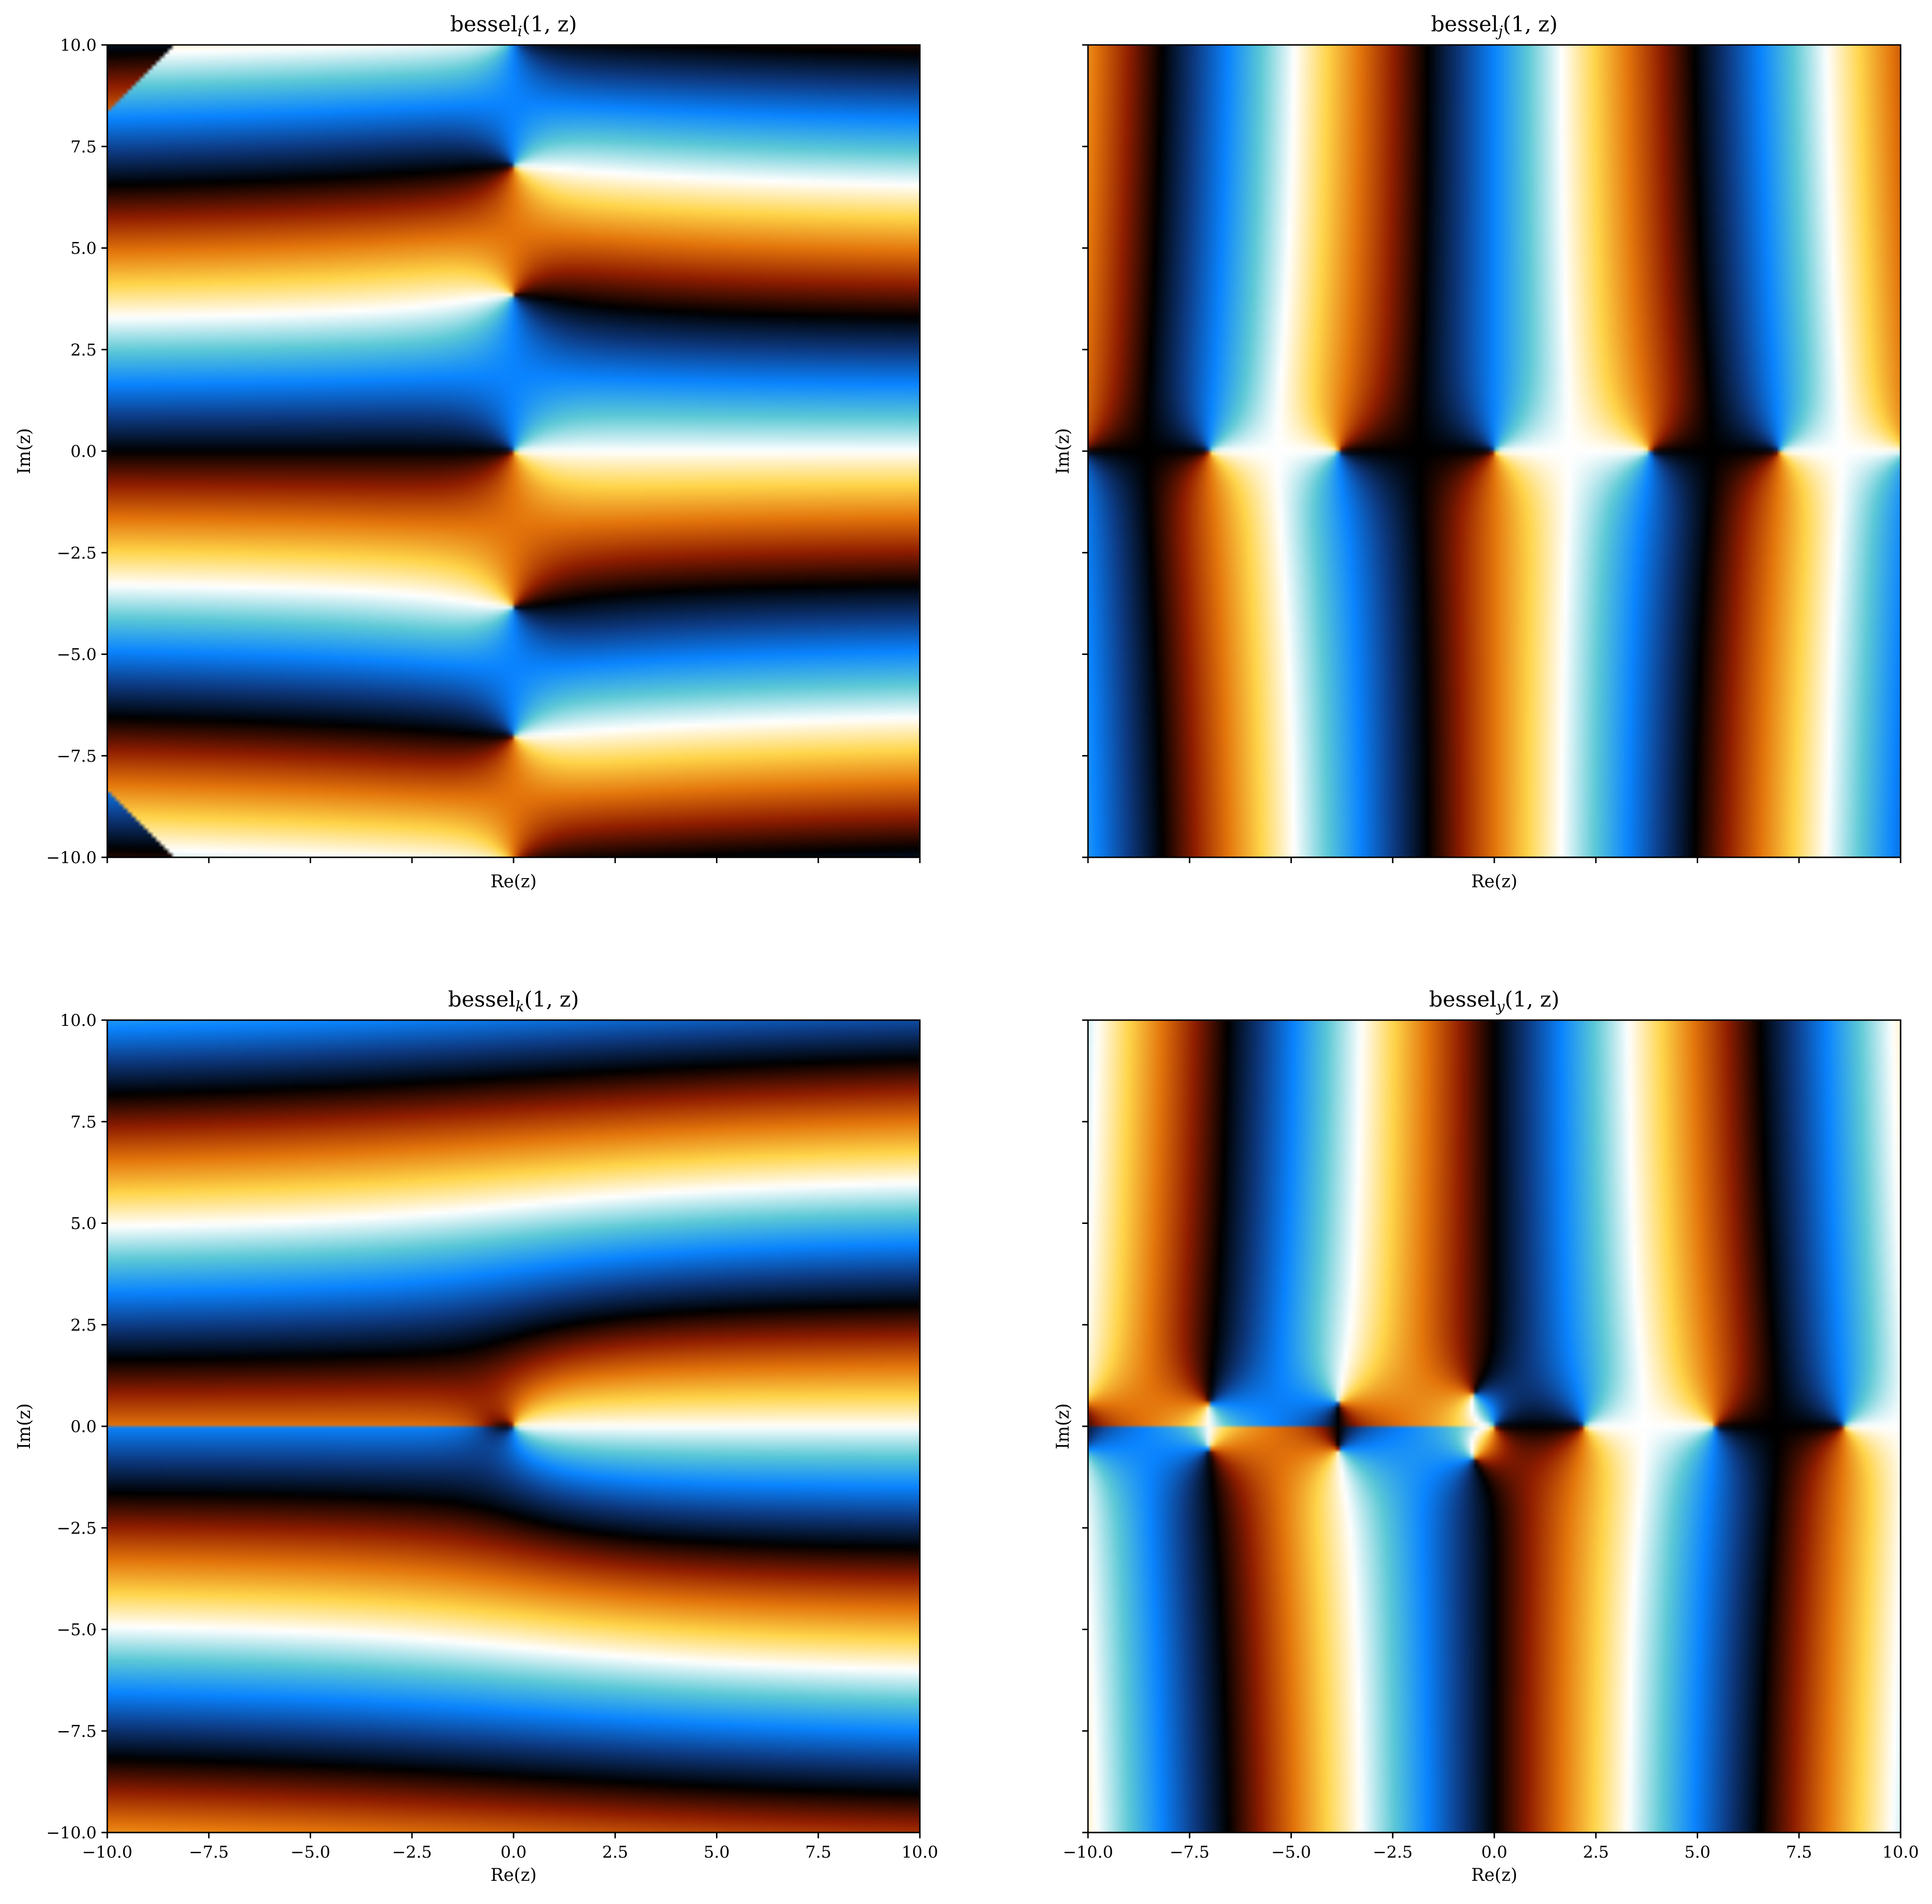  I want to click on title-subscript: i, so click(519, 31).